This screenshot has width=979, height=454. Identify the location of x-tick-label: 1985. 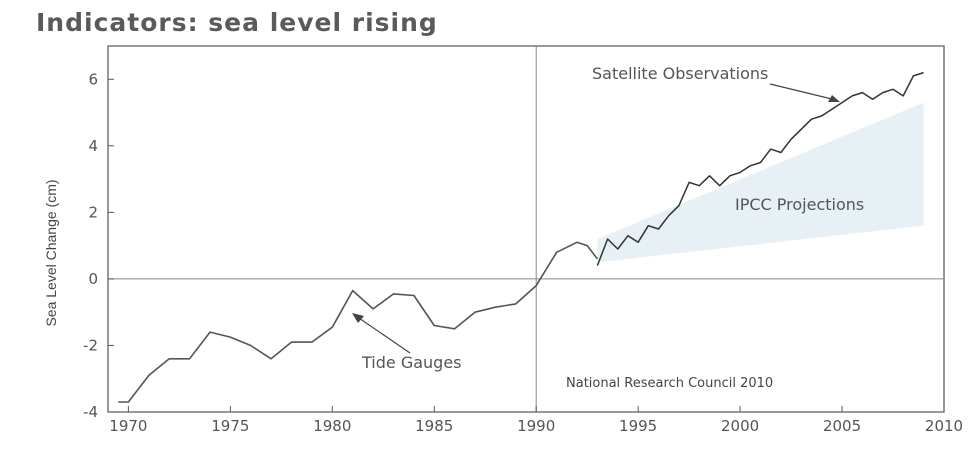
(434, 426).